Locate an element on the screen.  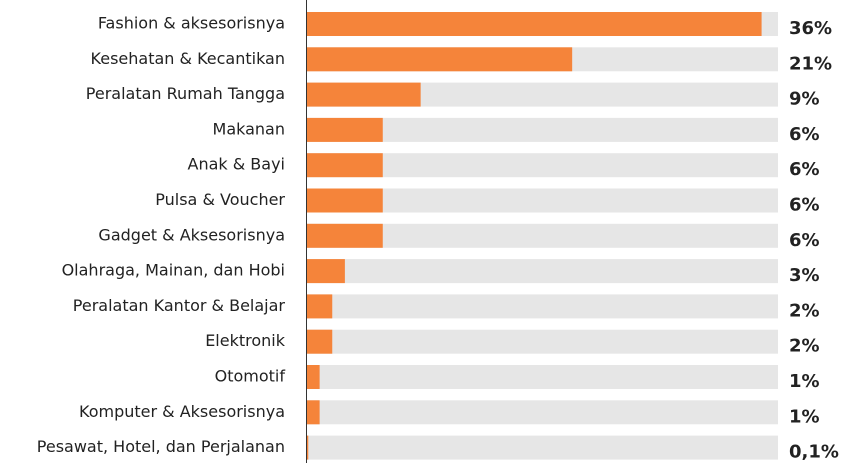
category-label: Fashion & aksesorisnya is located at coordinates (191, 23).